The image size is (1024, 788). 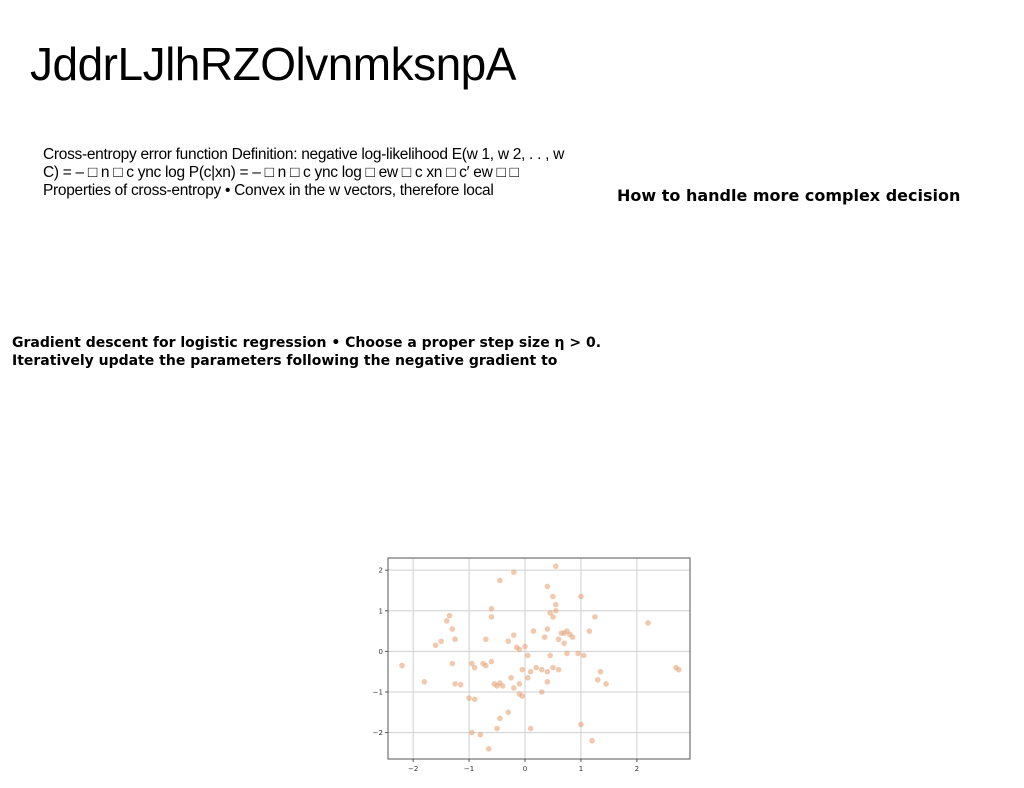 What do you see at coordinates (273, 64) in the screenshot?
I see `slide-title: JddrLJlhRZOlvnmksnpA` at bounding box center [273, 64].